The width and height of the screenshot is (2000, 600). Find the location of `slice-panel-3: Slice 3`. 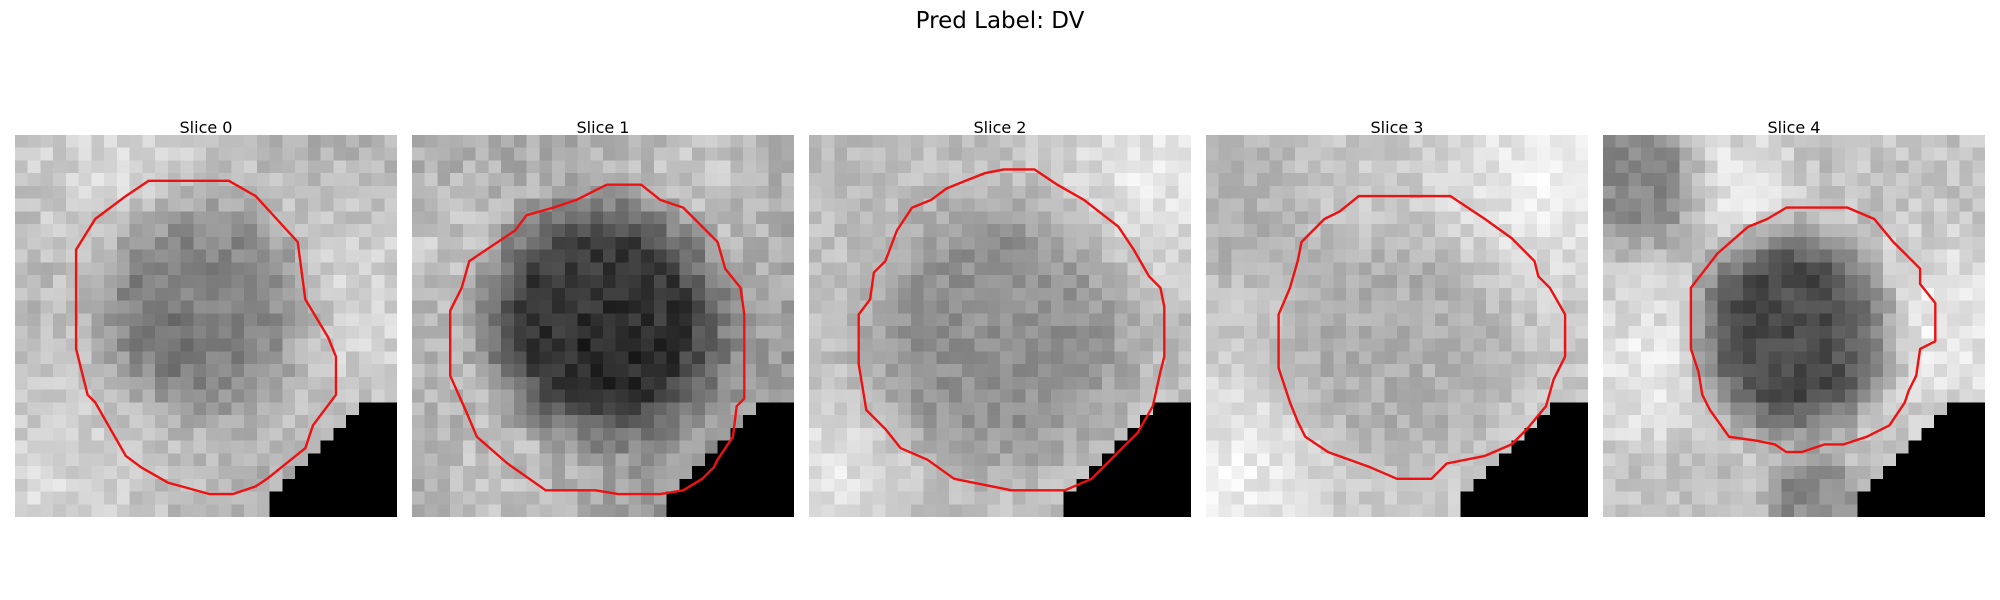

slice-panel-3: Slice 3 is located at coordinates (1397, 317).